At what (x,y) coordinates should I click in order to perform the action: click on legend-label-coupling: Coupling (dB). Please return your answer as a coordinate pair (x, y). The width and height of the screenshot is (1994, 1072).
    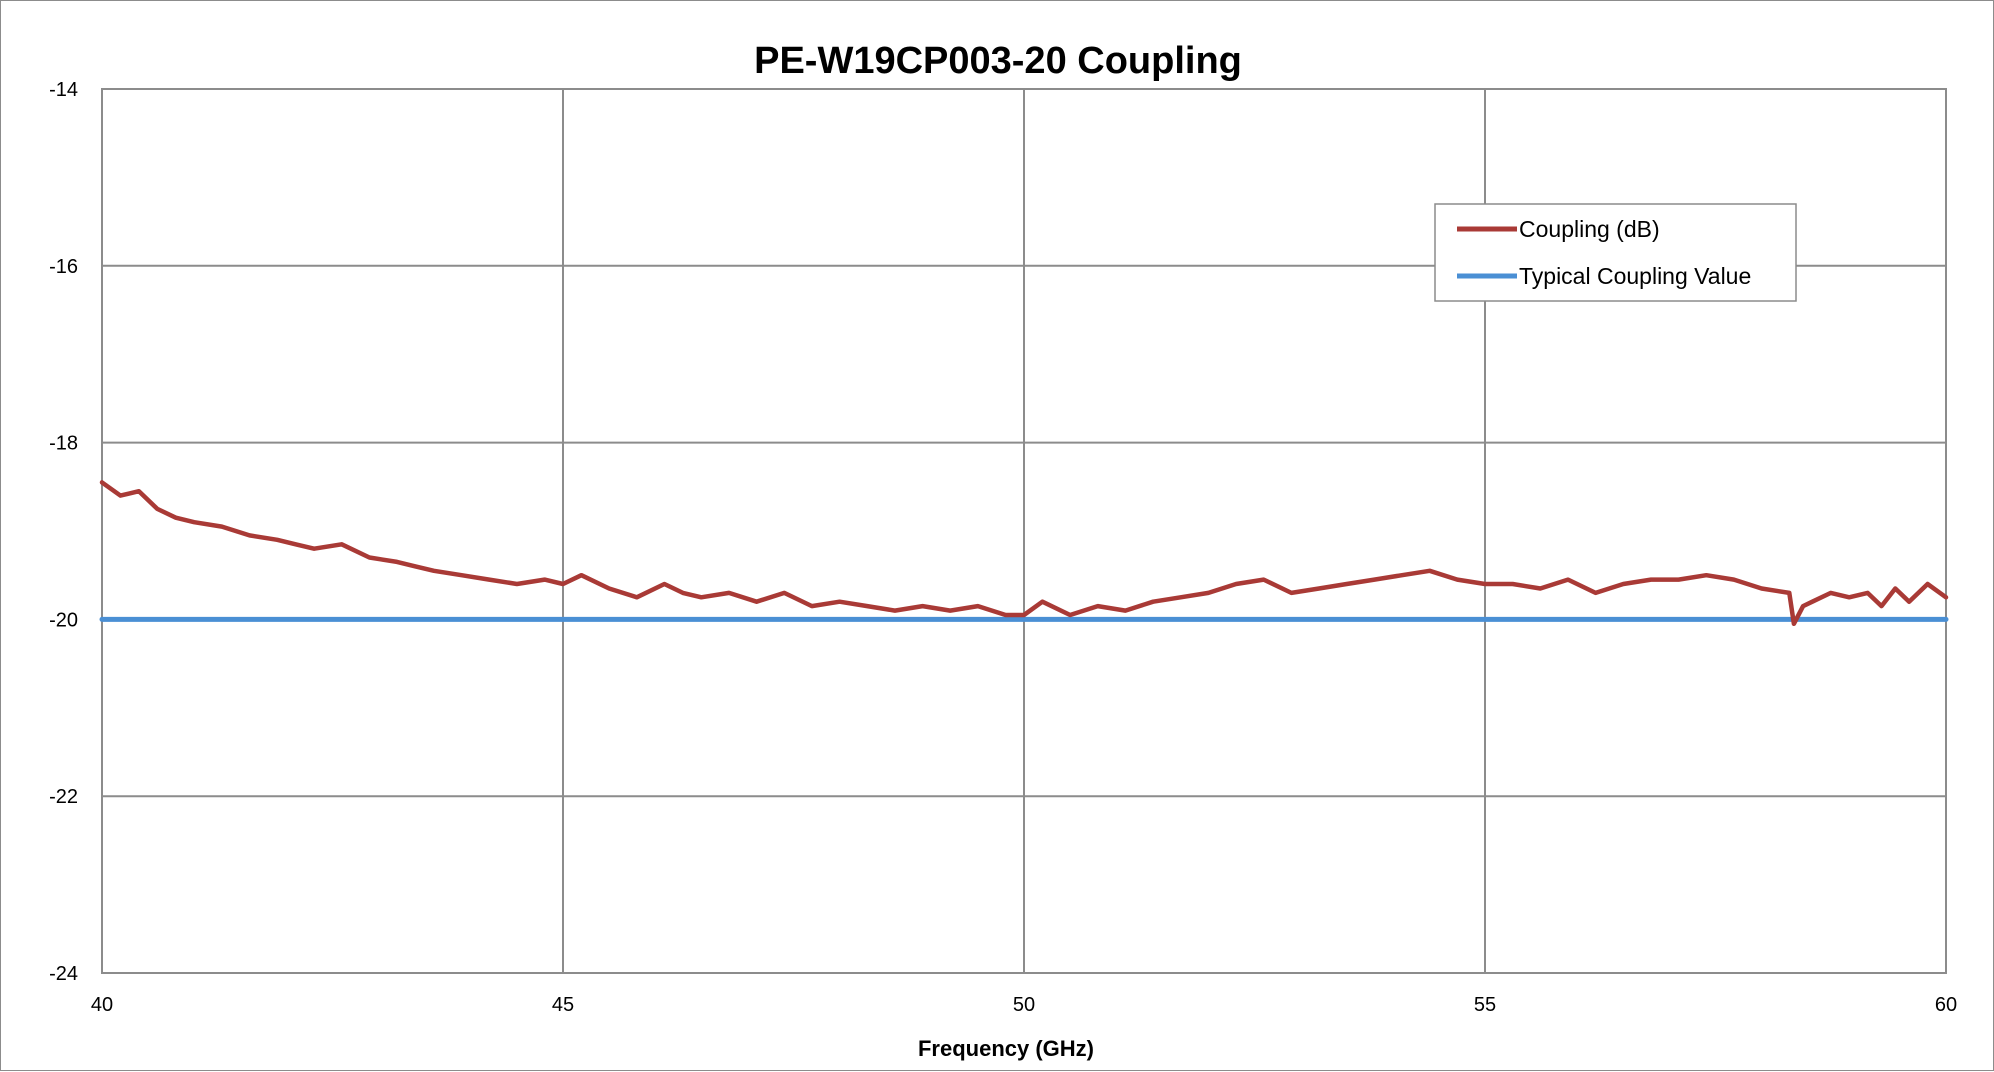
    Looking at the image, I should click on (1589, 229).